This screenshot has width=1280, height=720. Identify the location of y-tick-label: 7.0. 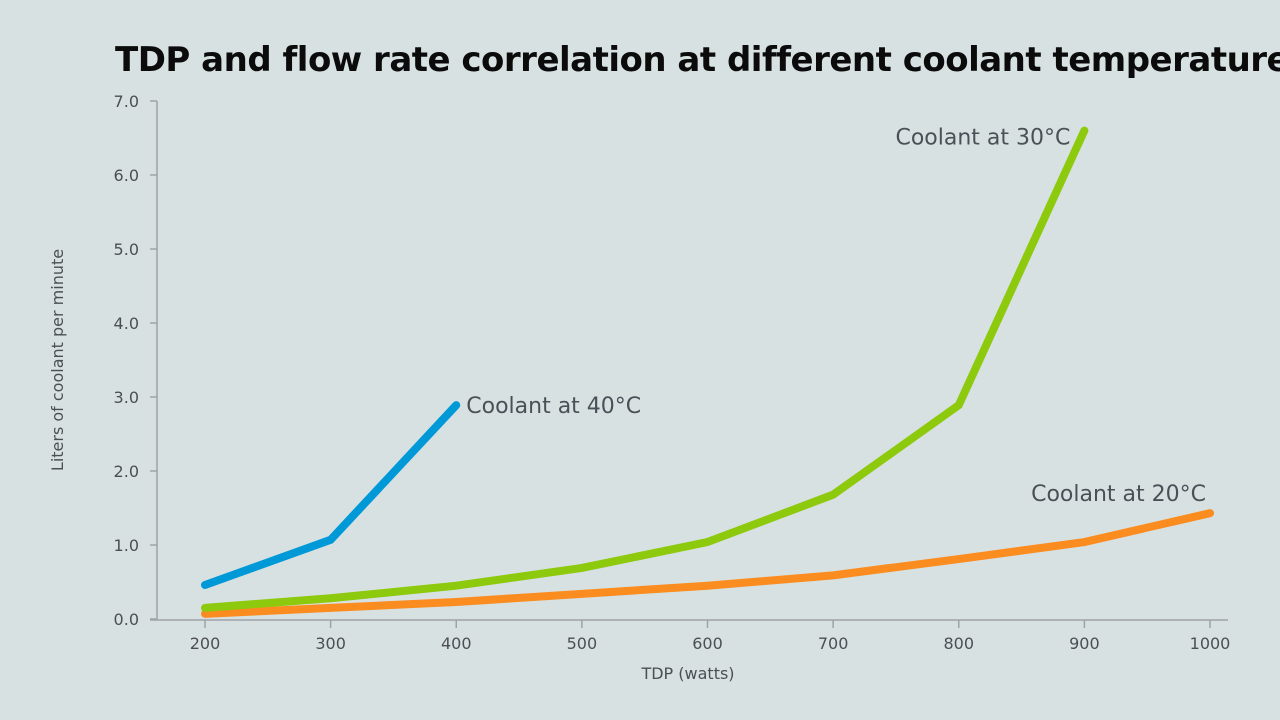
(126, 101).